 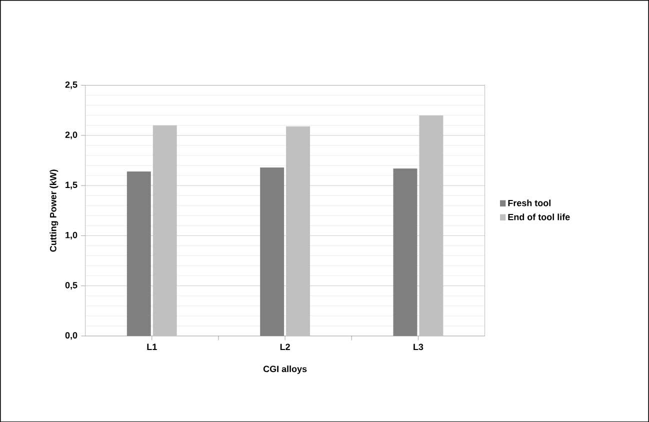 What do you see at coordinates (71, 286) in the screenshot?
I see `y-tick-label: 0,5` at bounding box center [71, 286].